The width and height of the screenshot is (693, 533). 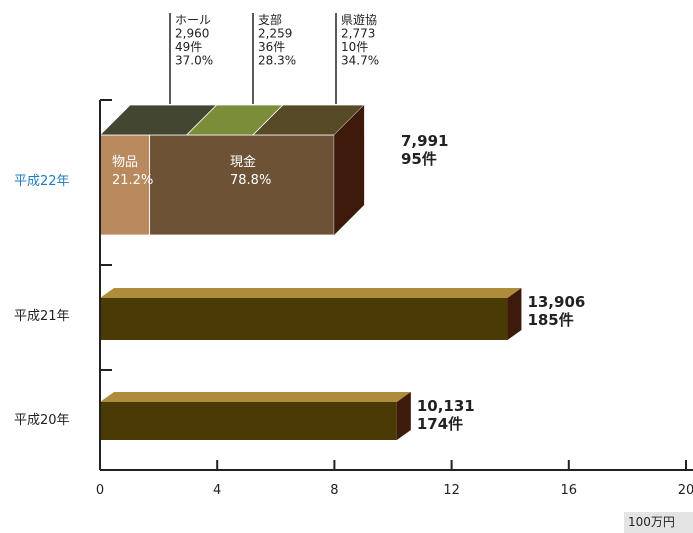 What do you see at coordinates (243, 162) in the screenshot?
I see `segment-type-label-1: 現金` at bounding box center [243, 162].